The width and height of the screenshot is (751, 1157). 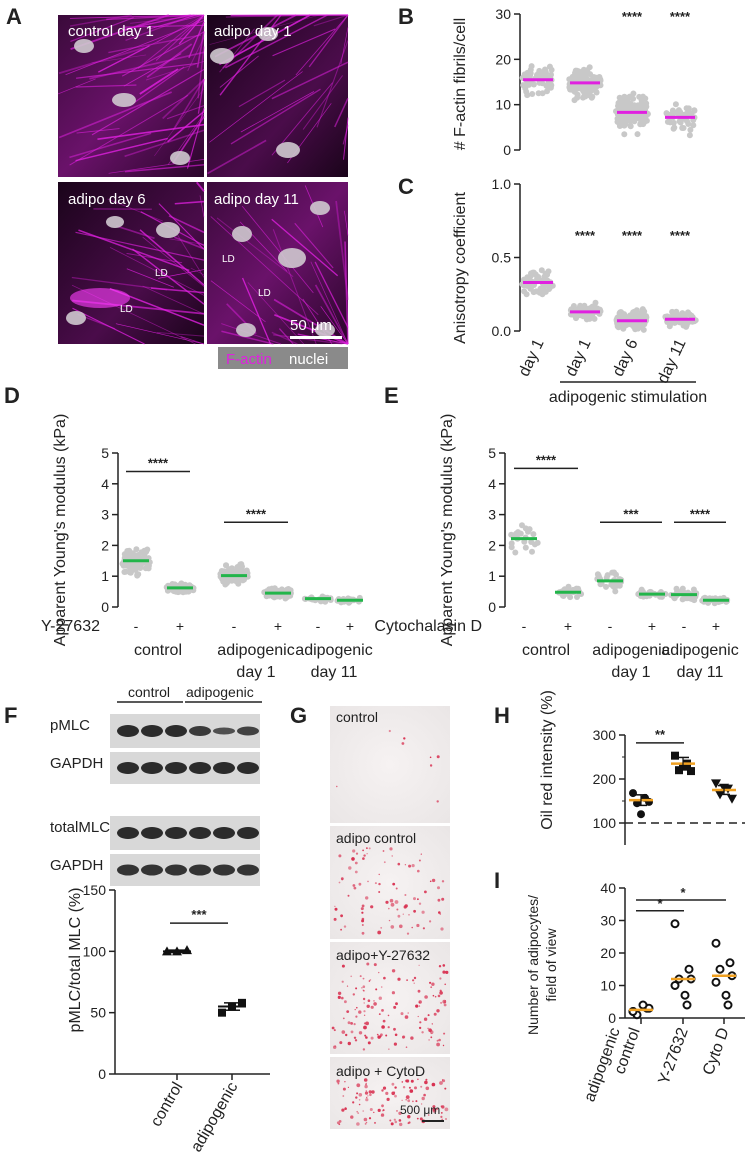 I want to click on c-series-2-point, so click(x=643, y=329).